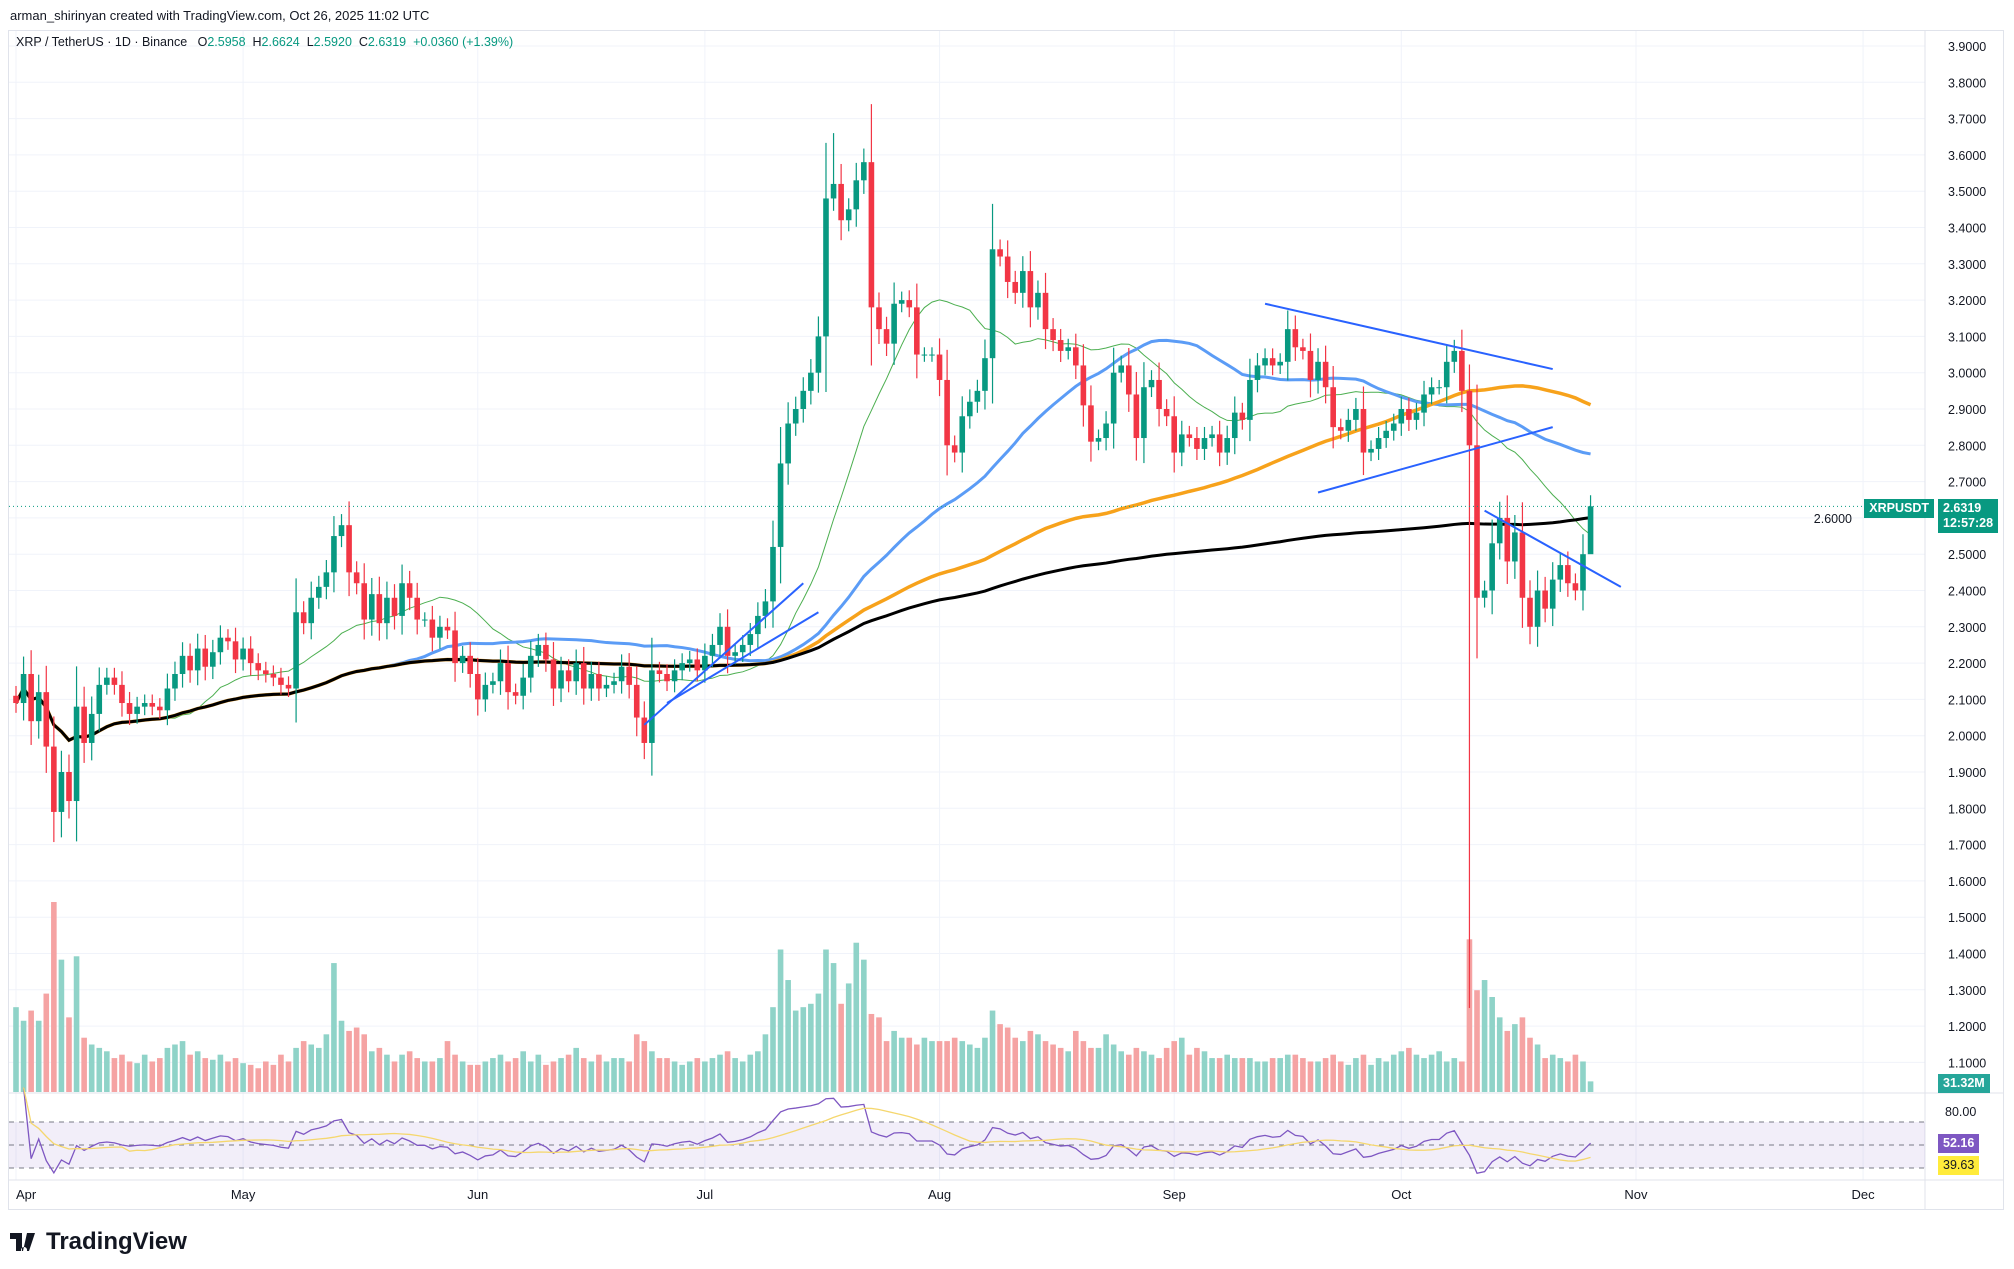 Image resolution: width=2014 pixels, height=1269 pixels. Describe the element at coordinates (1967, 1027) in the screenshot. I see `y-tick-label: 1.2000` at that location.